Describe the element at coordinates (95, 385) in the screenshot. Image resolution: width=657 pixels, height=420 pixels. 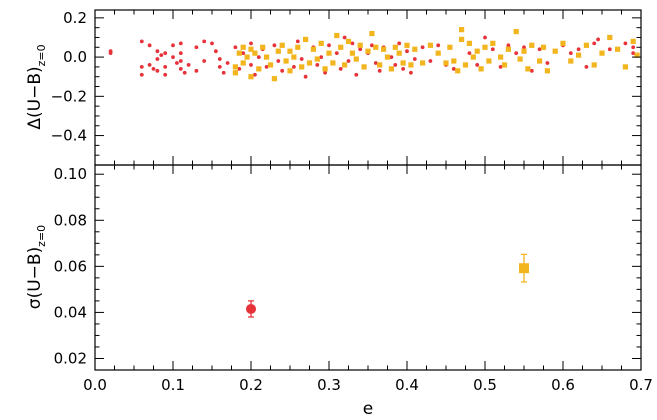
I see `x-tick-label: 0.0` at that location.